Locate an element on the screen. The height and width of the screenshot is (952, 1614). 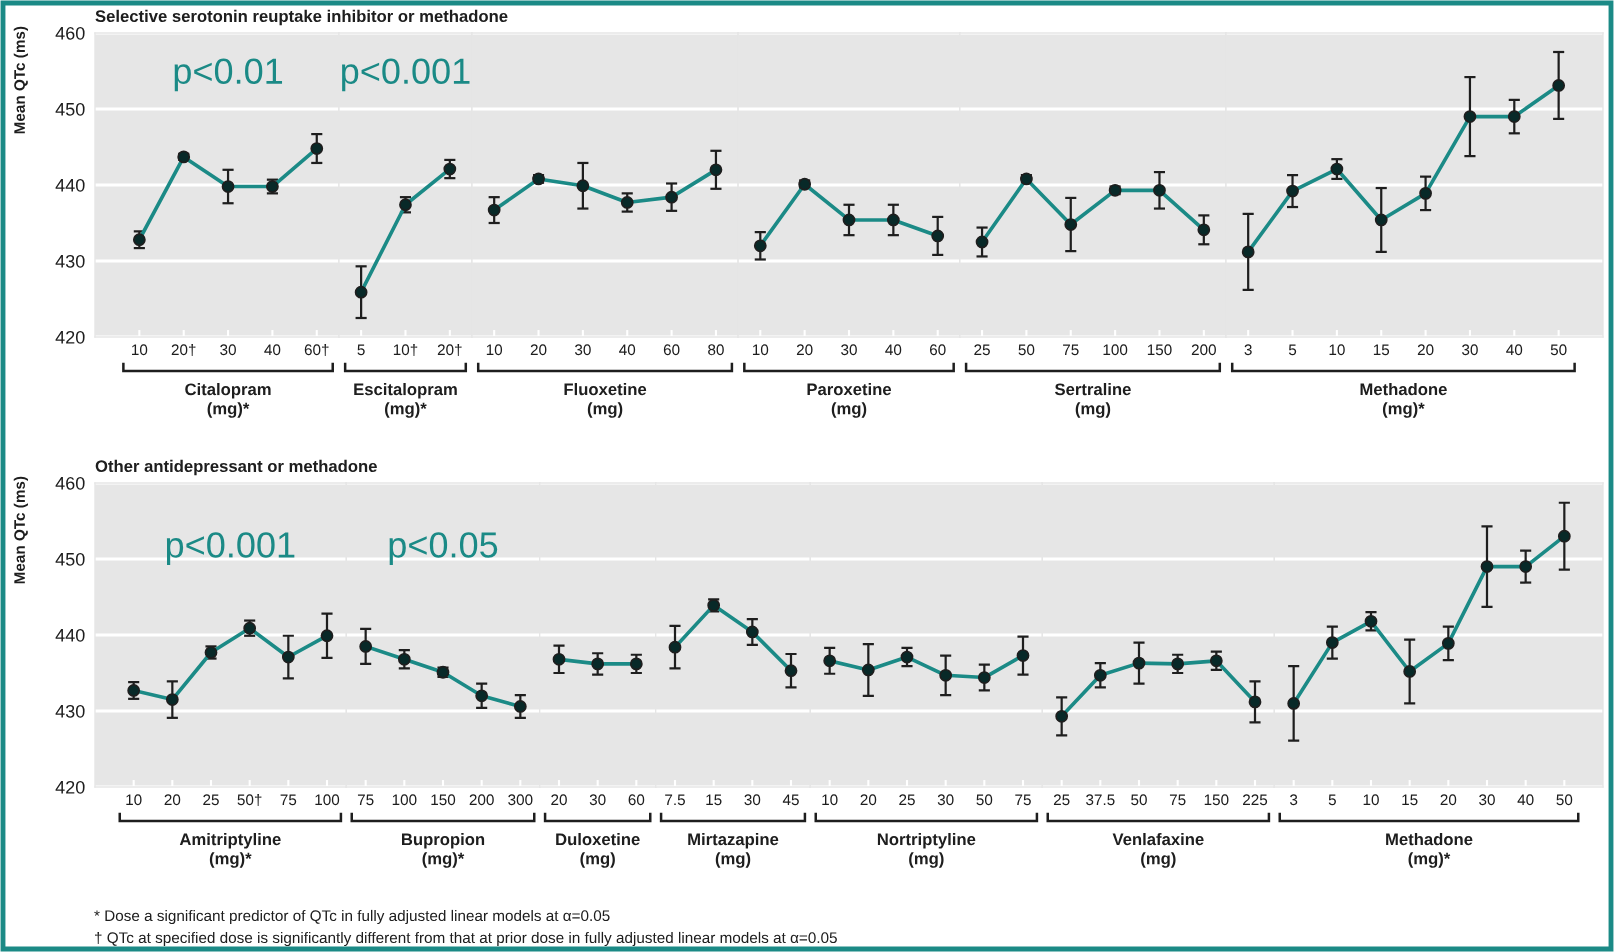
text: † QTc at specified dose is significantly different from that at prior dose in fully adjusted linear models at α=0.05 is located at coordinates (466, 939).